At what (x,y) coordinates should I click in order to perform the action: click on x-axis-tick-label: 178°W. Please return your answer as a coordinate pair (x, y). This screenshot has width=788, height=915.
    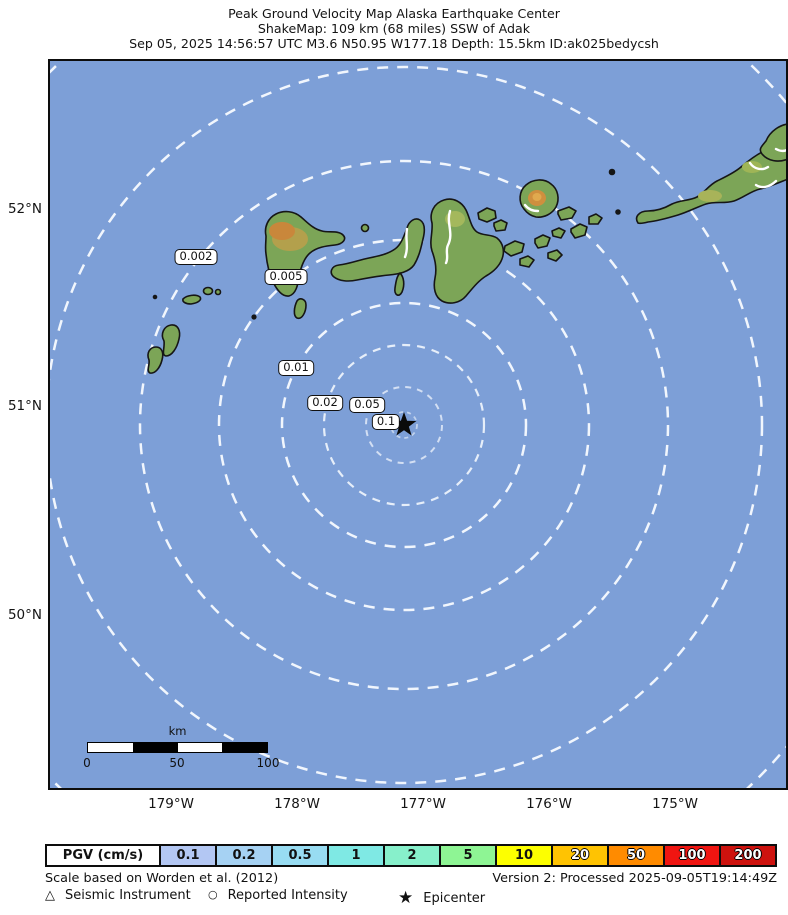
    Looking at the image, I should click on (297, 804).